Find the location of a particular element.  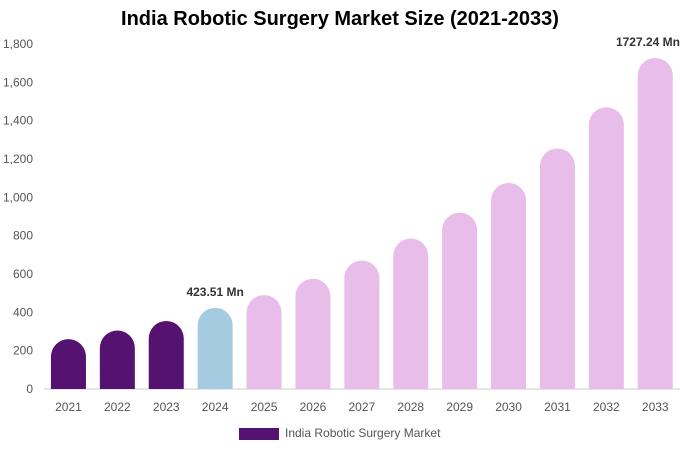

bar-2030 is located at coordinates (509, 285).